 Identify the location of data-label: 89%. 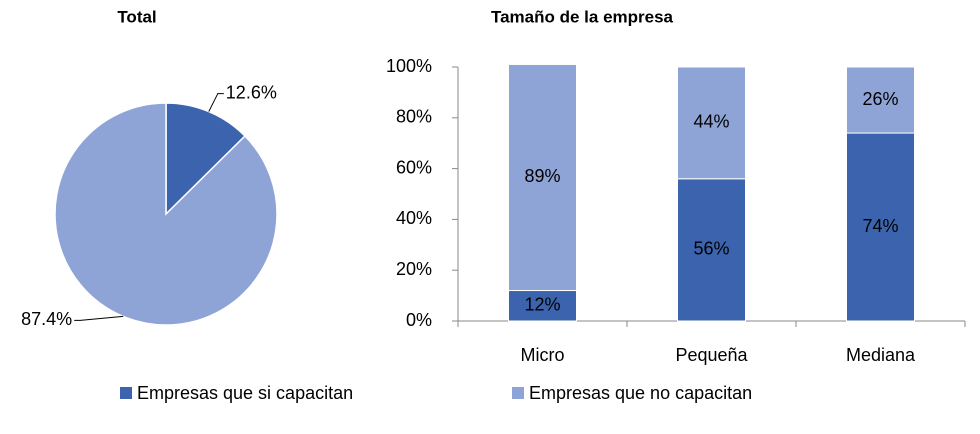
(542, 176).